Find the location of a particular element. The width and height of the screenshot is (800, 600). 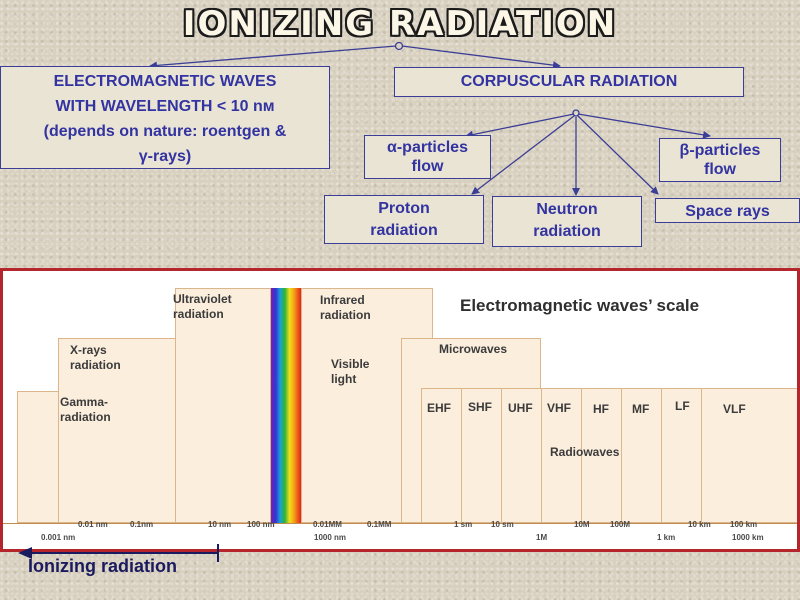

proton-line-1: Proton is located at coordinates (404, 208).